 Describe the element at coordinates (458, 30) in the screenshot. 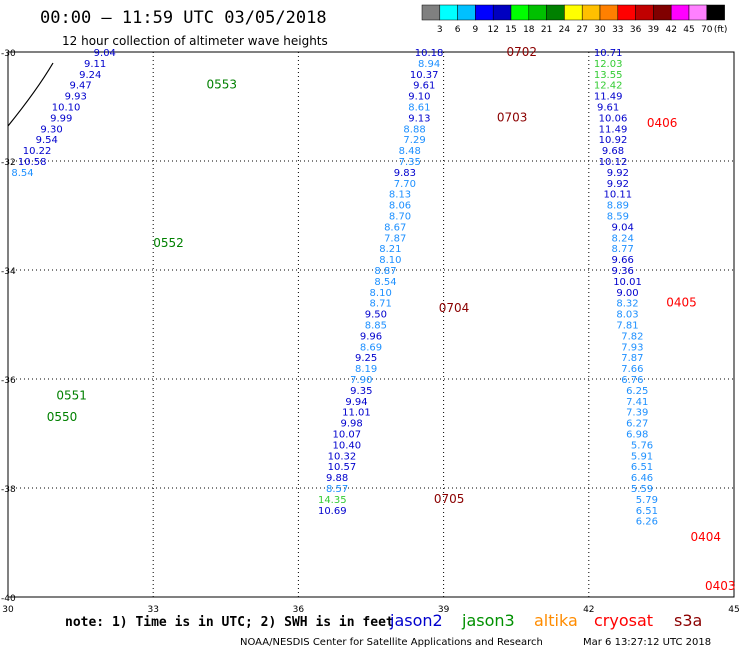

I see `colorbar-label: 6` at that location.